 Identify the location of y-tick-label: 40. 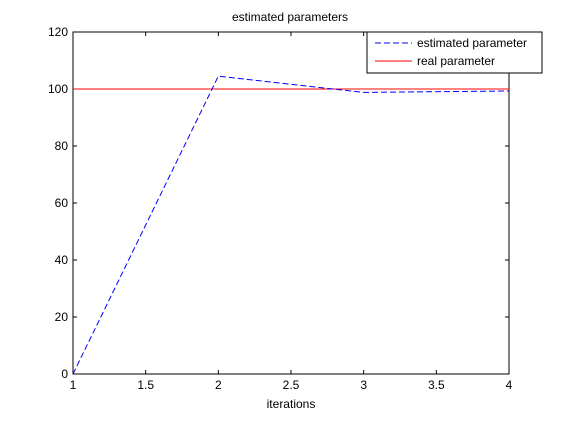
(62, 260).